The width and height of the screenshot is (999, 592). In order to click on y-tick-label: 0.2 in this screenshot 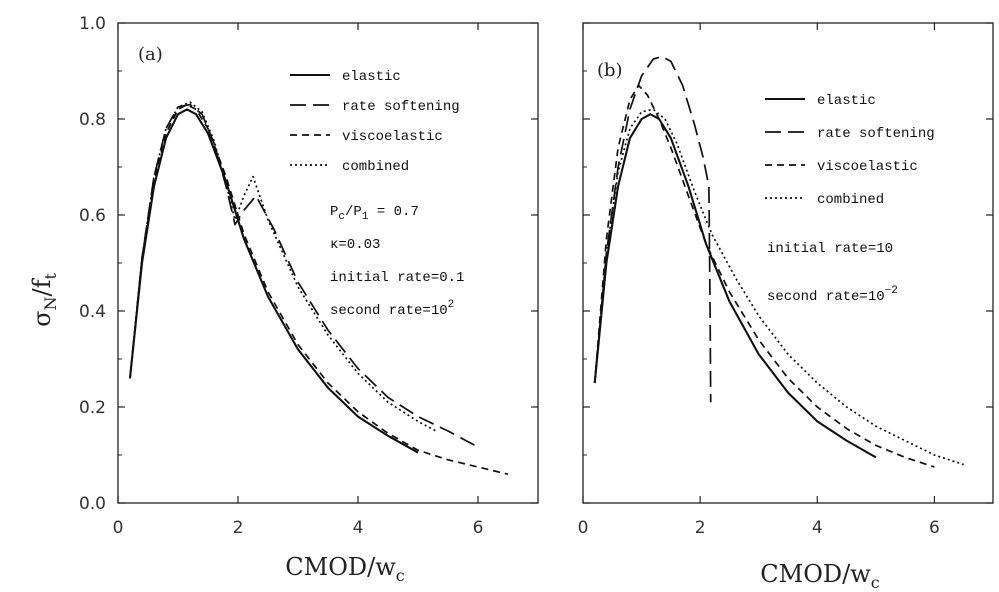, I will do `click(92, 408)`.